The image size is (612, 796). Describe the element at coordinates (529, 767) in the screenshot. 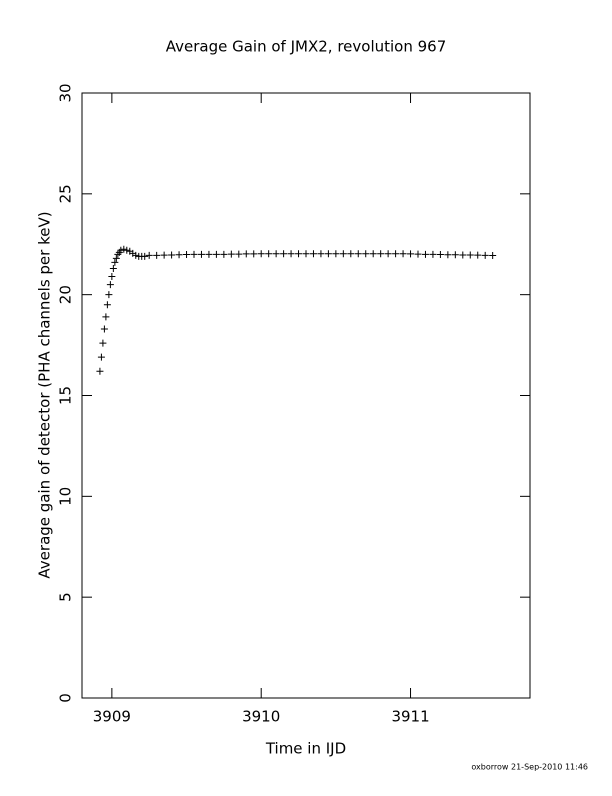

I see `footer: oxborrow 21-Sep-2010 11:46` at that location.